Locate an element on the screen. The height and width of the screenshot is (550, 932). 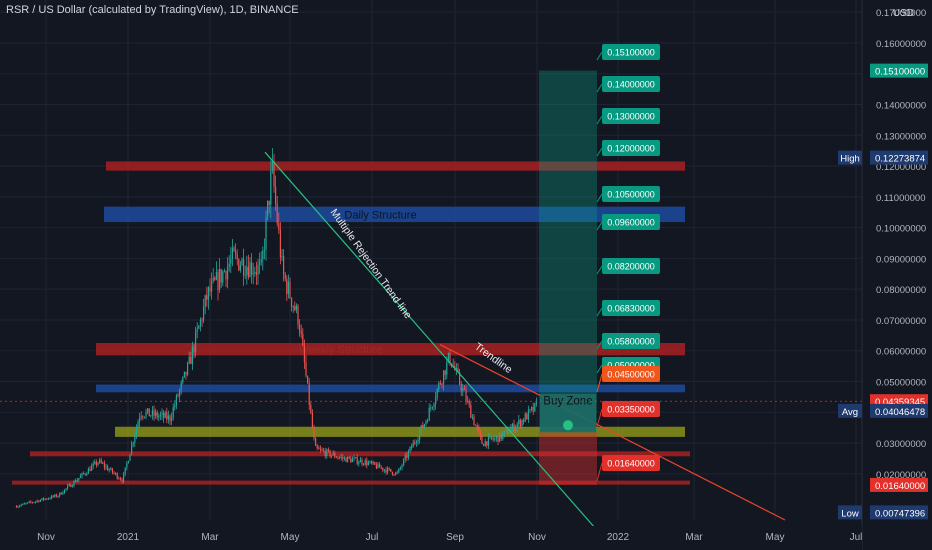
y-tick-label: 0.13000000 is located at coordinates (901, 136).